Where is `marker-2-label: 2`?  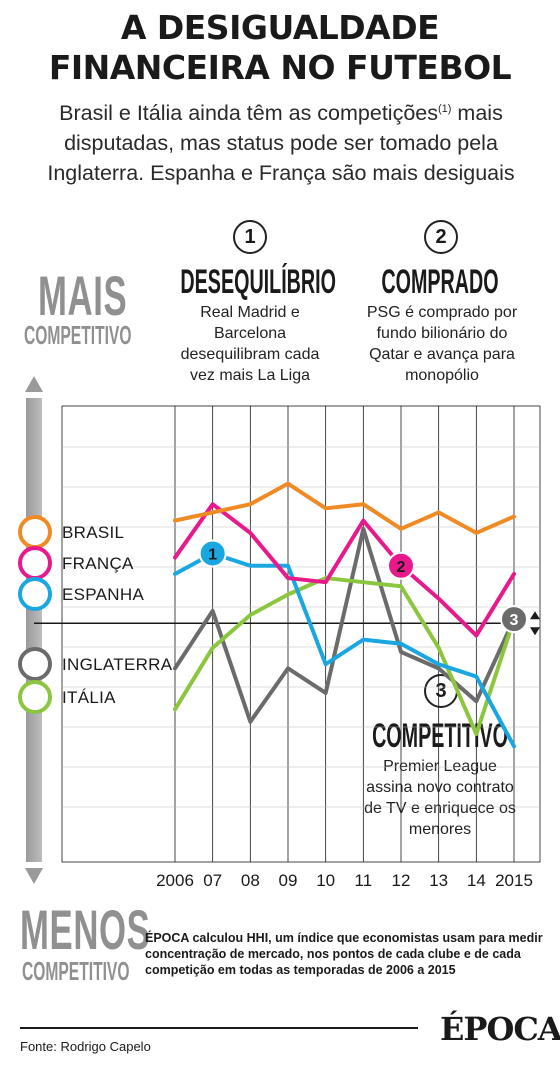
marker-2-label: 2 is located at coordinates (401, 567).